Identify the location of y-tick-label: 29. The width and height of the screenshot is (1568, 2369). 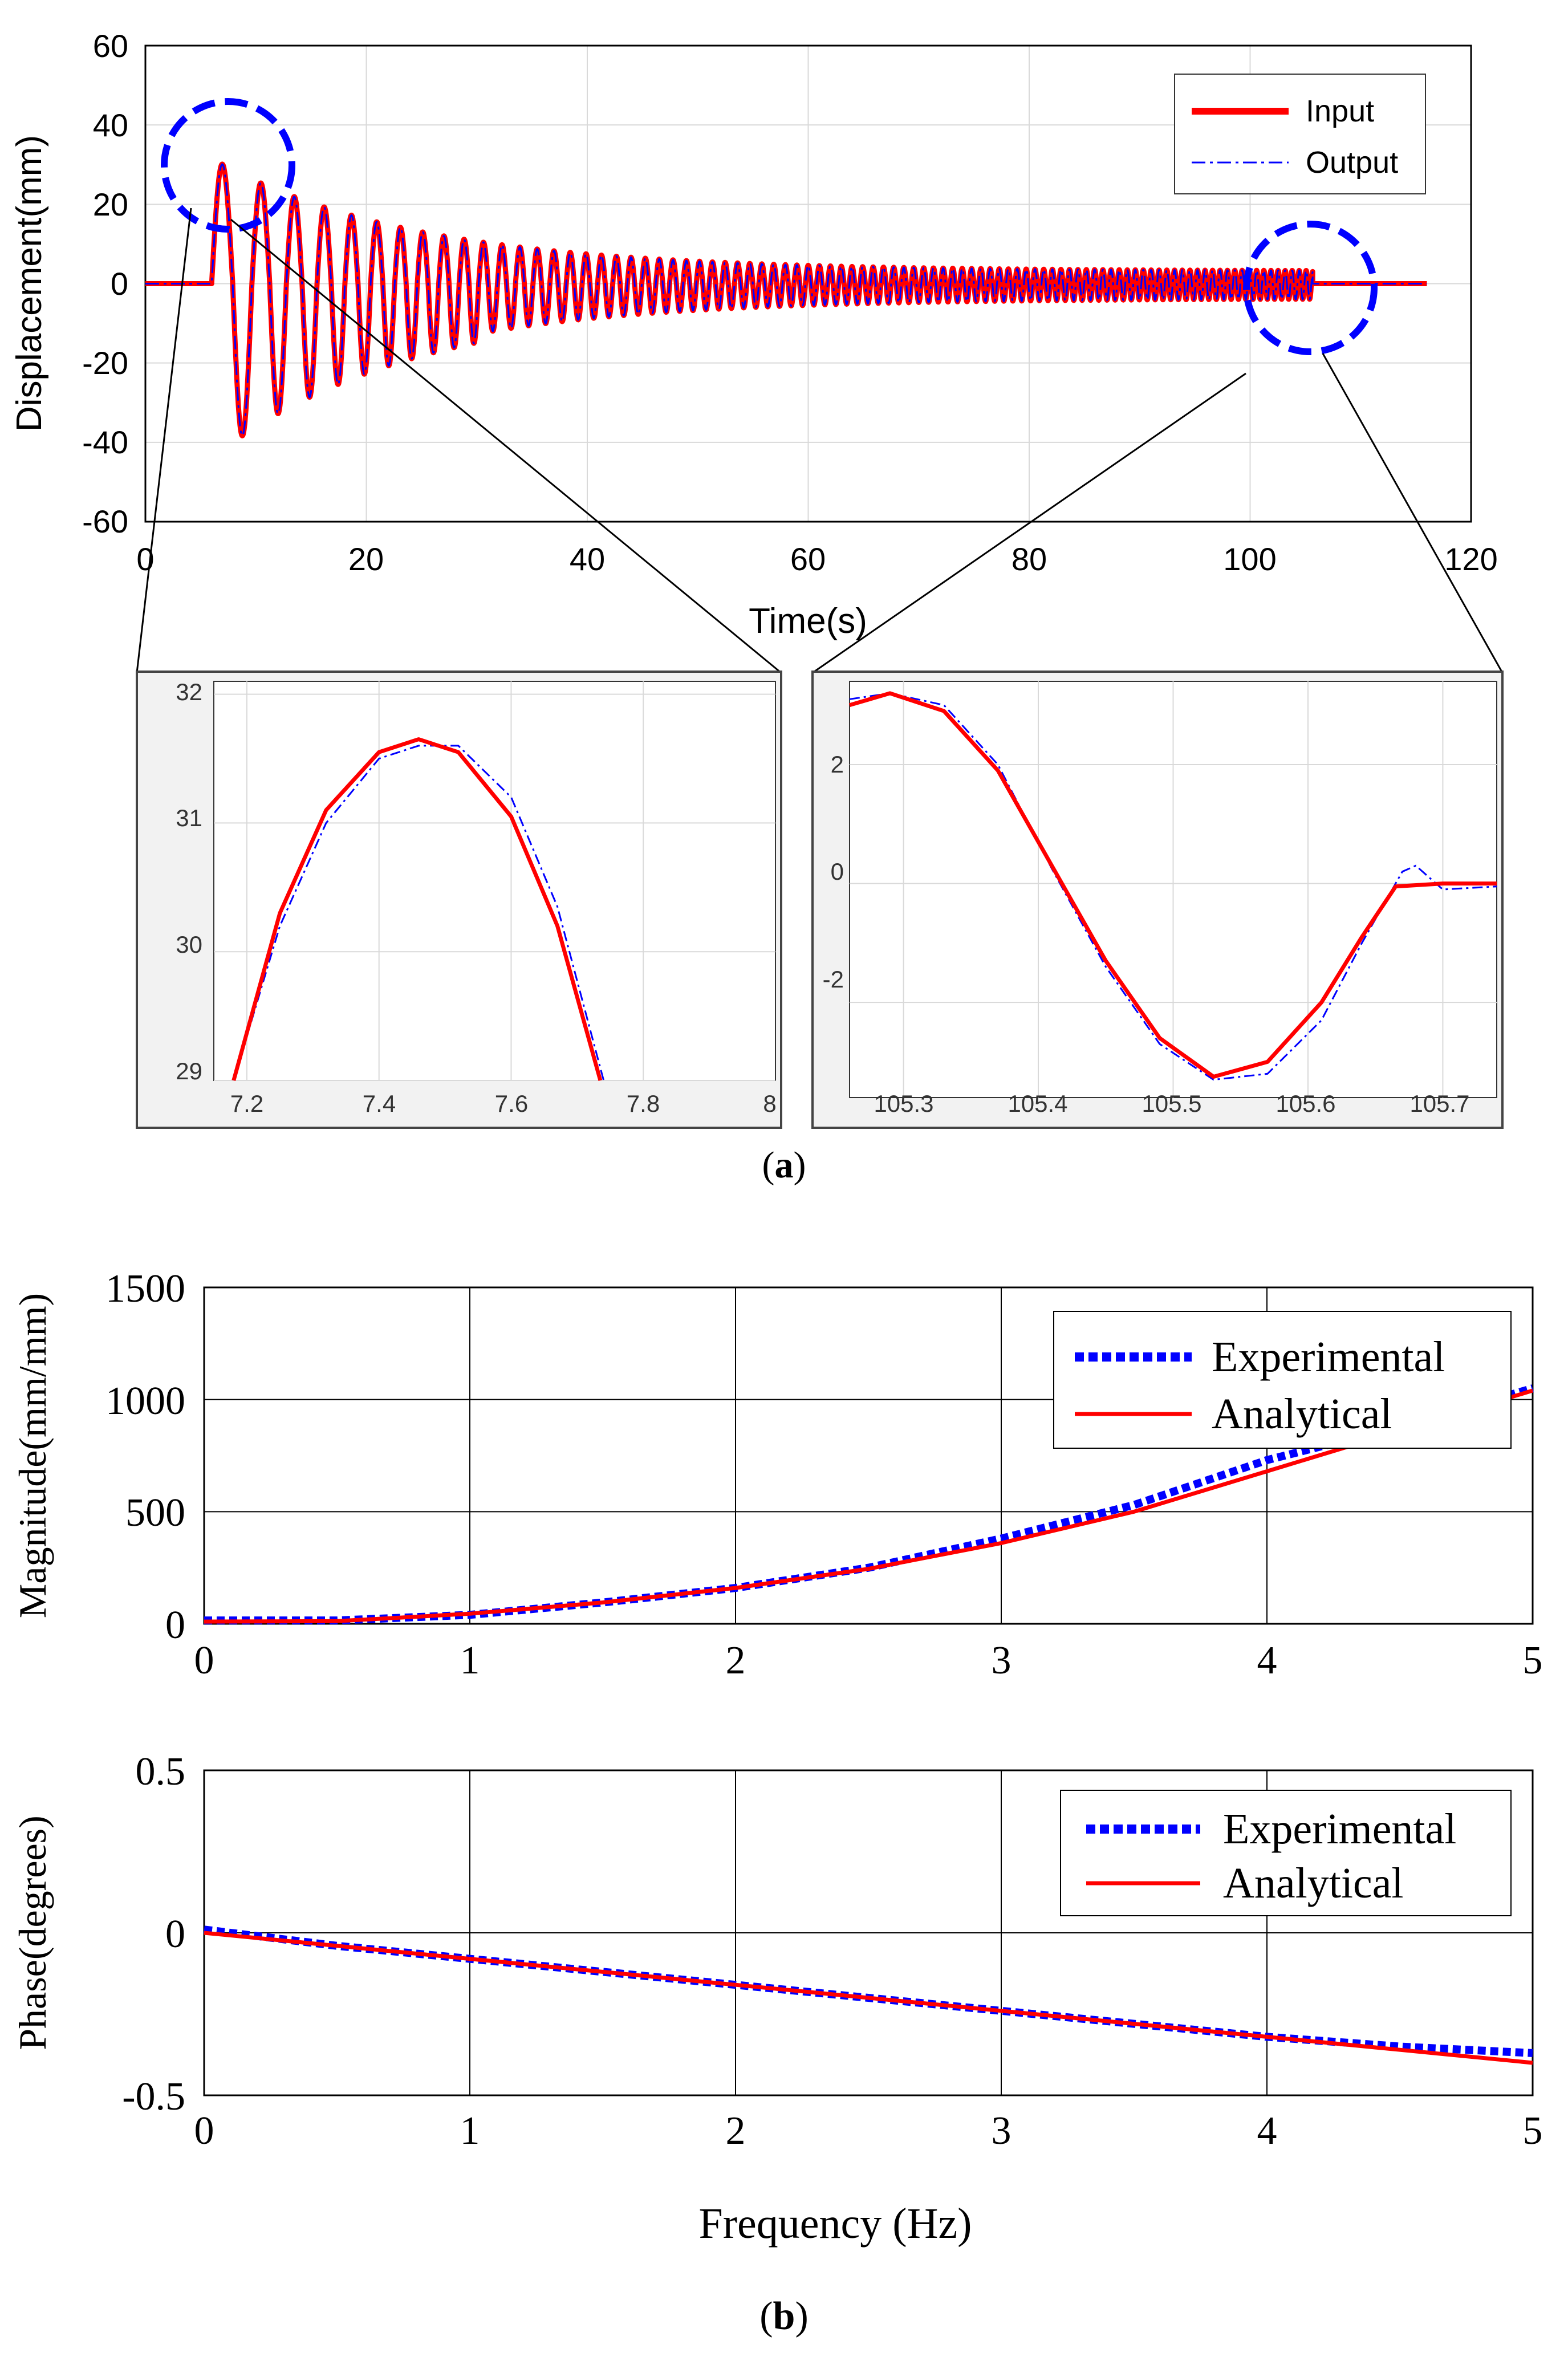
(189, 1071).